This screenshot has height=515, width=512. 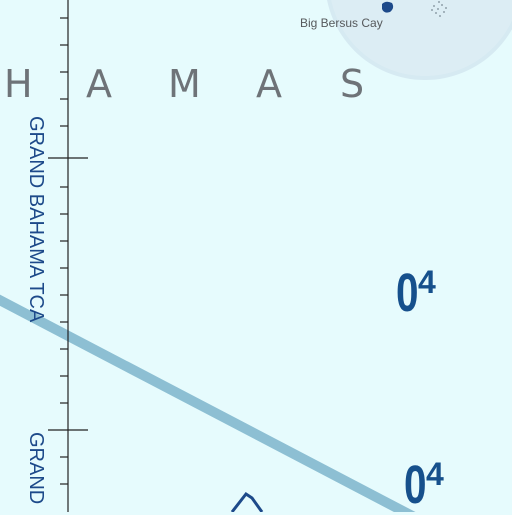 What do you see at coordinates (36, 219) in the screenshot?
I see `boundary-label-upper: GRAND BAHAMA TCA` at bounding box center [36, 219].